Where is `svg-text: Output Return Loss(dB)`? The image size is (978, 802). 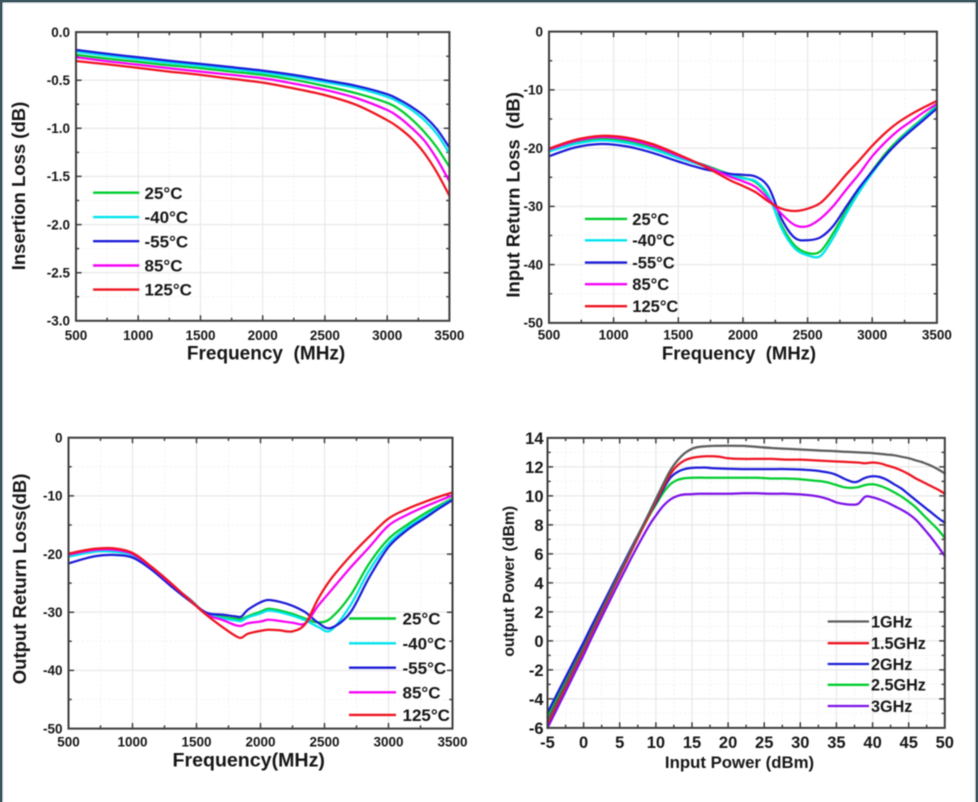
svg-text: Output Return Loss(dB) is located at coordinates (19, 579).